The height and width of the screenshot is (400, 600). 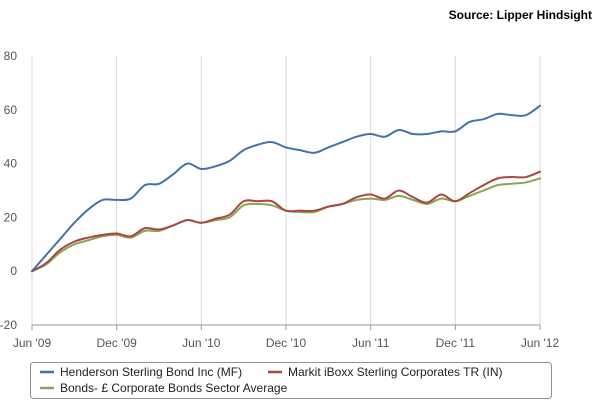 I want to click on x-tick-label: Jun '10, so click(x=201, y=343).